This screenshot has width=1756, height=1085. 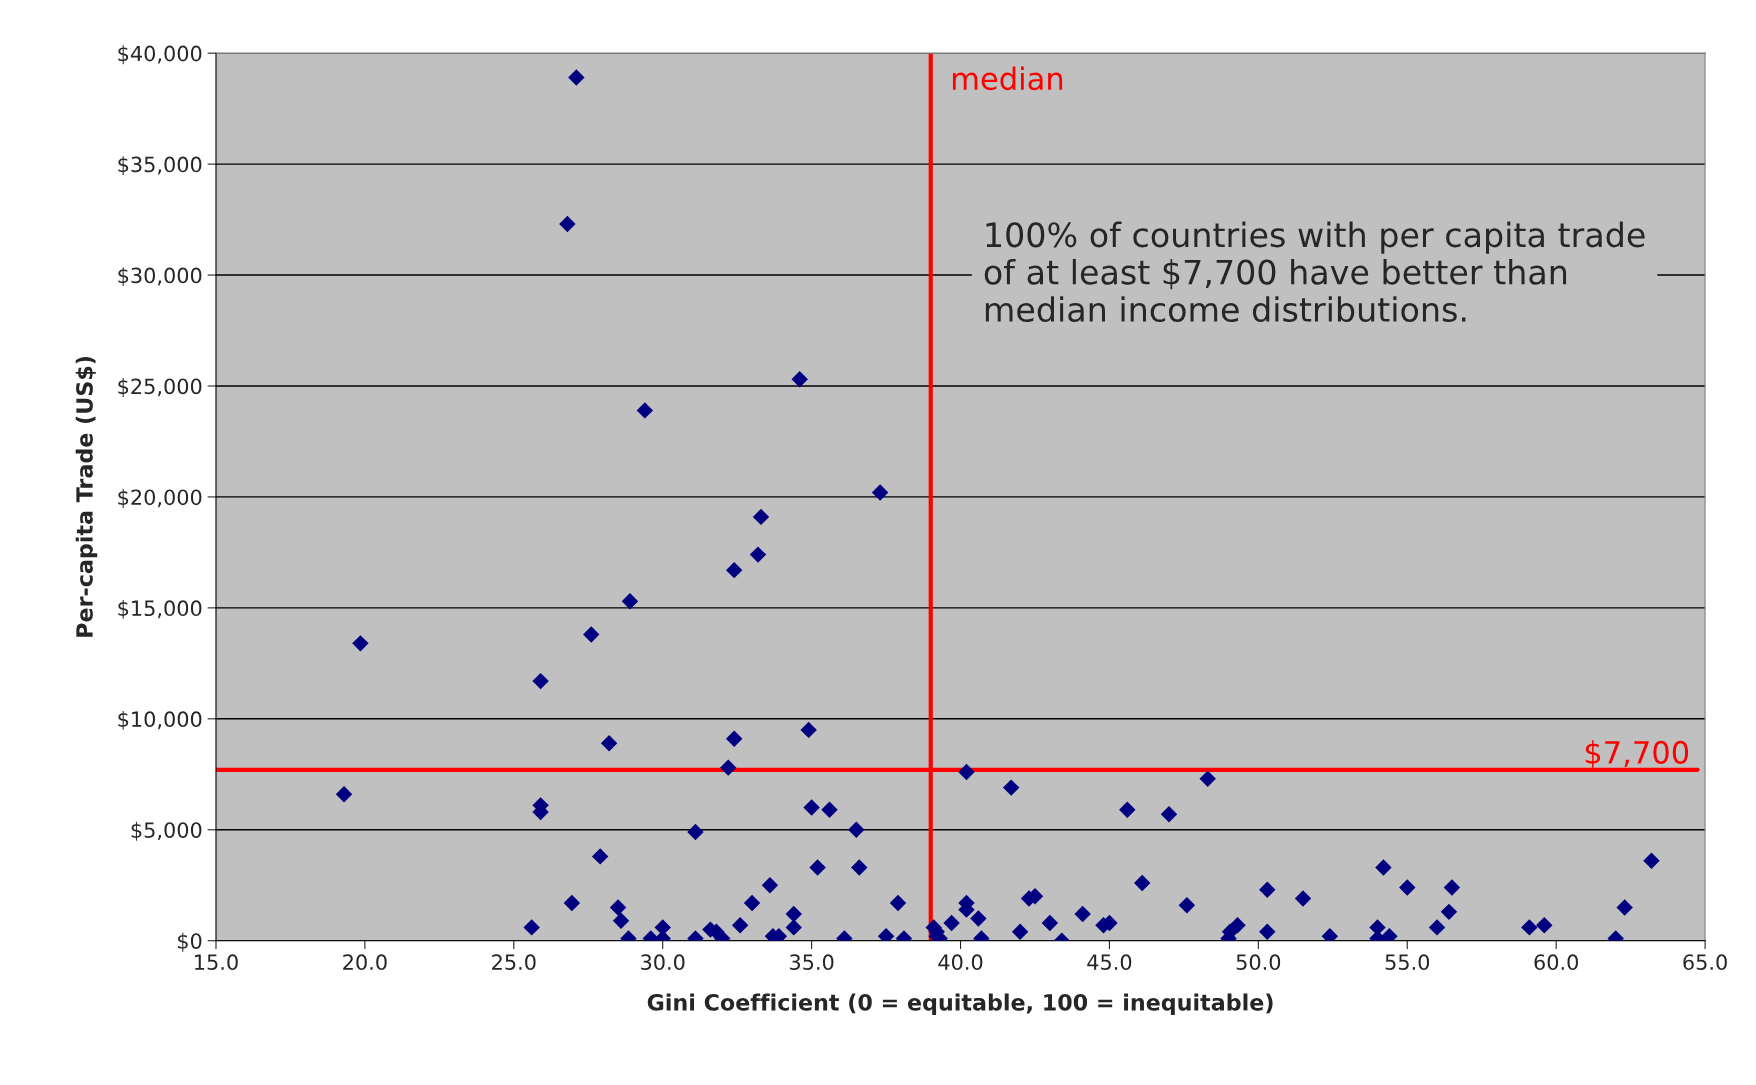 I want to click on y-tick-label: $30,000, so click(x=160, y=277).